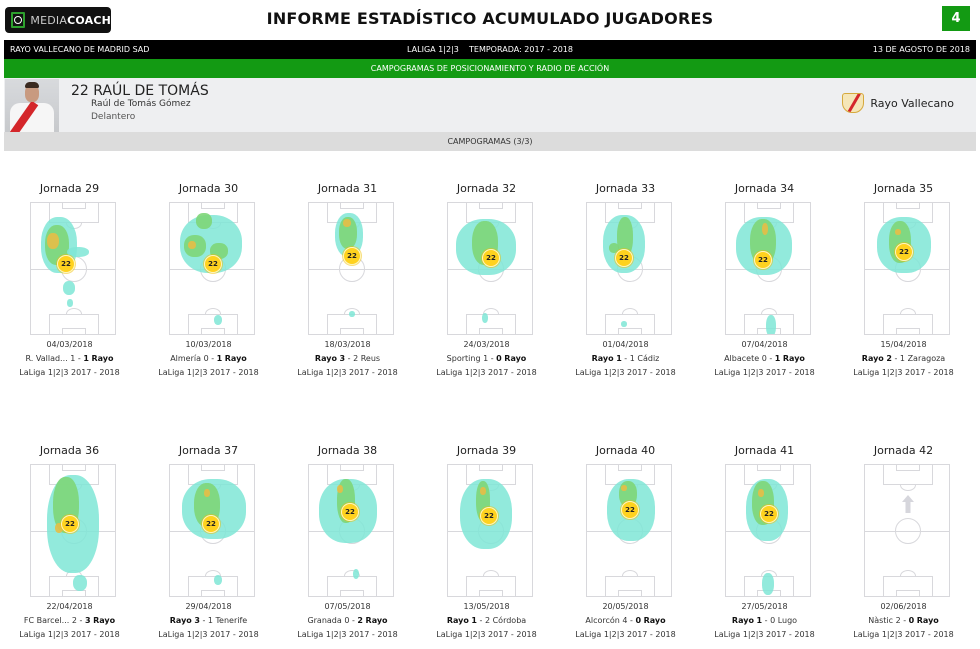 The image size is (980, 649). Describe the element at coordinates (113, 117) in the screenshot. I see `player-position: Delantero` at that location.